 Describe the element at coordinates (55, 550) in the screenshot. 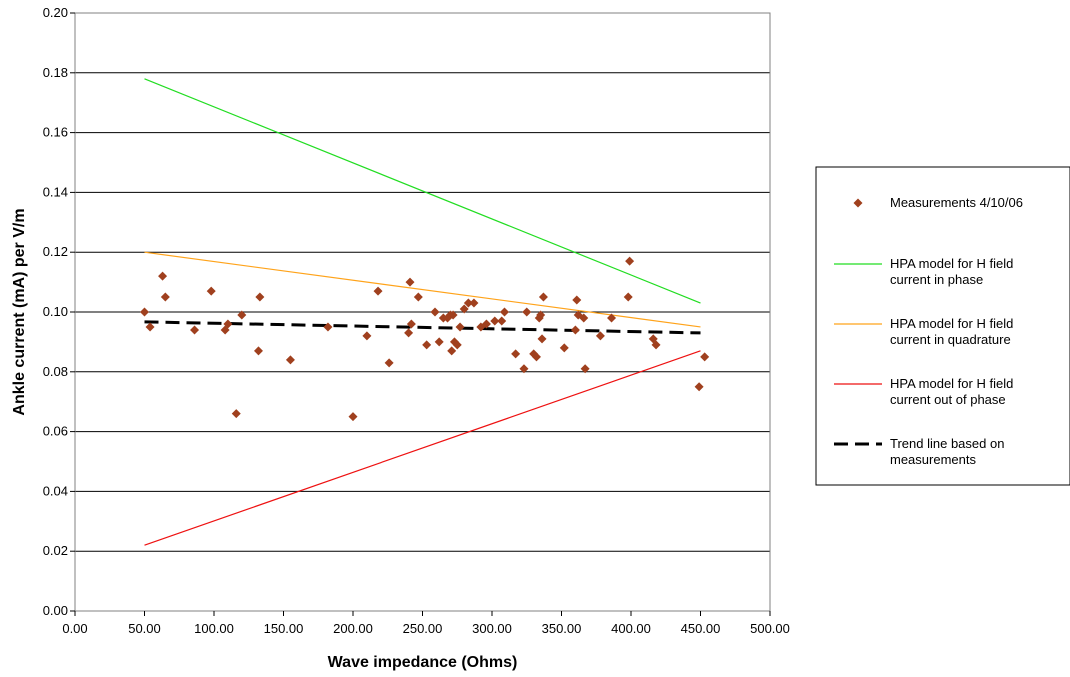

I see `y-tick-label: 0.02` at that location.